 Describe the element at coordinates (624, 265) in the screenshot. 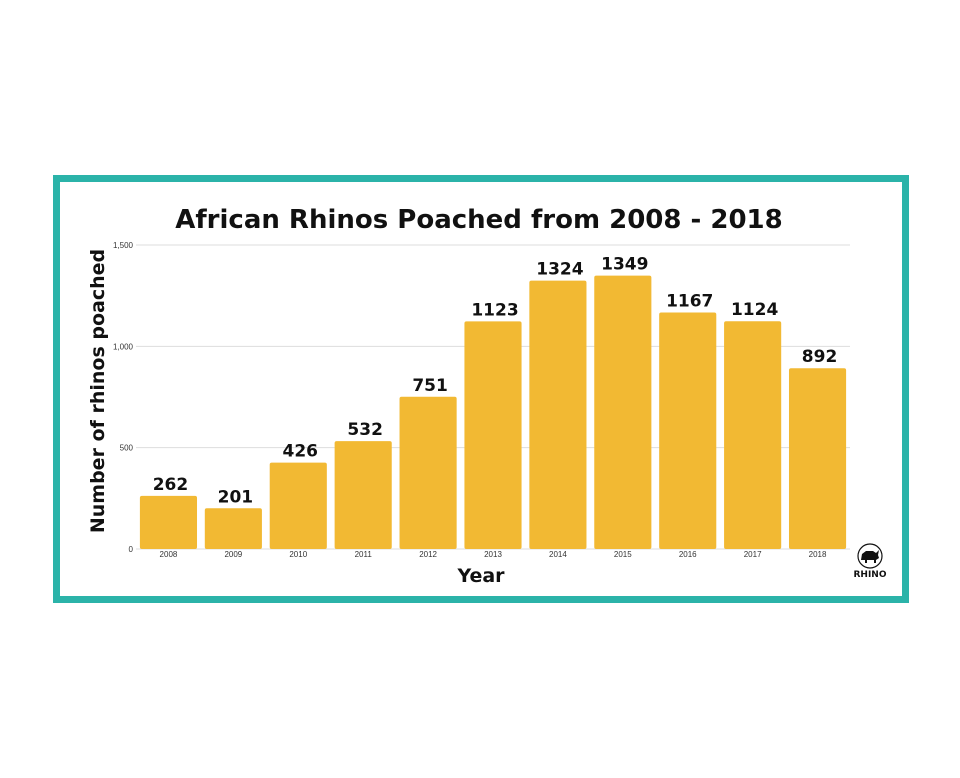

I see `data-label-2015: 1349` at that location.